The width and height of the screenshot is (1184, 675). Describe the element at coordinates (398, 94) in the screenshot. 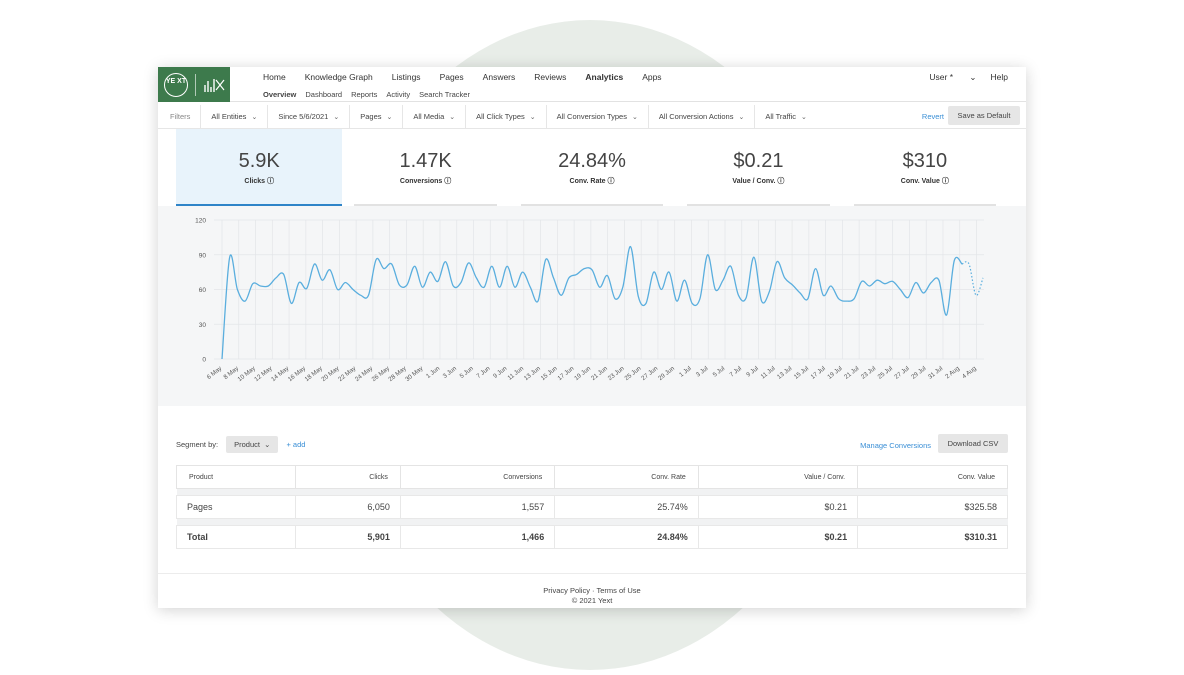

I see `subnav-item-activity: Activity` at that location.